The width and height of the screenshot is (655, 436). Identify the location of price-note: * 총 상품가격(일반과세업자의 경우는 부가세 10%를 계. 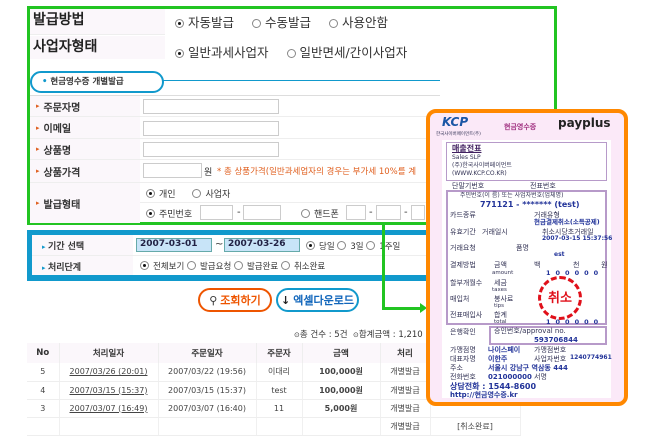
(317, 172).